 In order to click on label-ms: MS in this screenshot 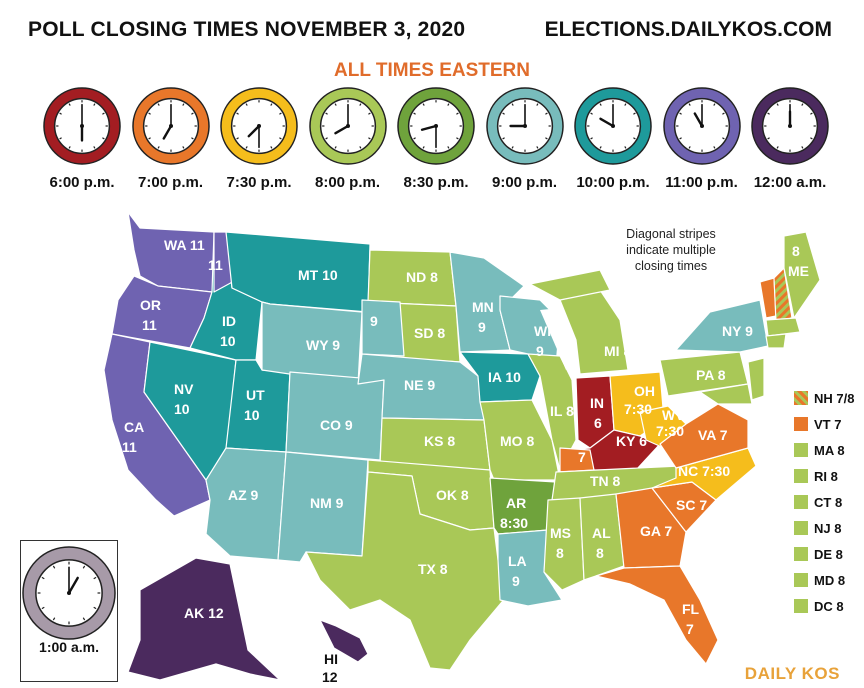, I will do `click(560, 533)`.